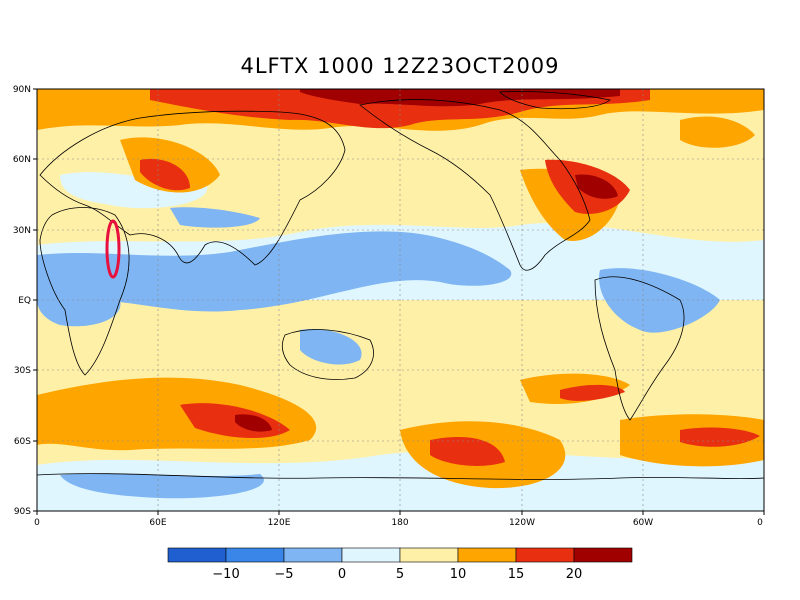 The height and width of the screenshot is (600, 800). I want to click on colorbar-label: −5, so click(283, 574).